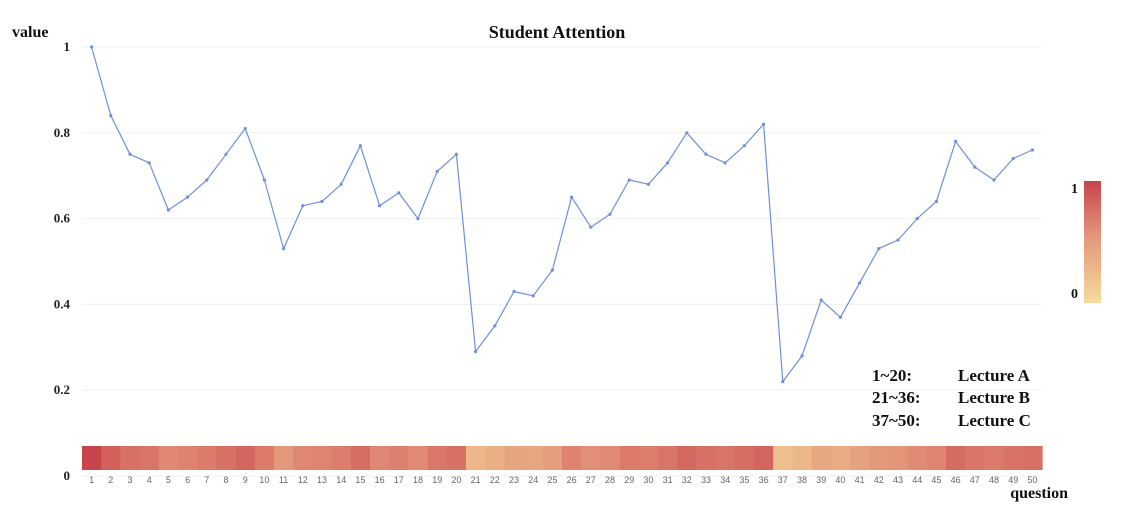 Image resolution: width=1135 pixels, height=514 pixels. Describe the element at coordinates (994, 375) in the screenshot. I see `lecture-a-label: Lecture A` at that location.